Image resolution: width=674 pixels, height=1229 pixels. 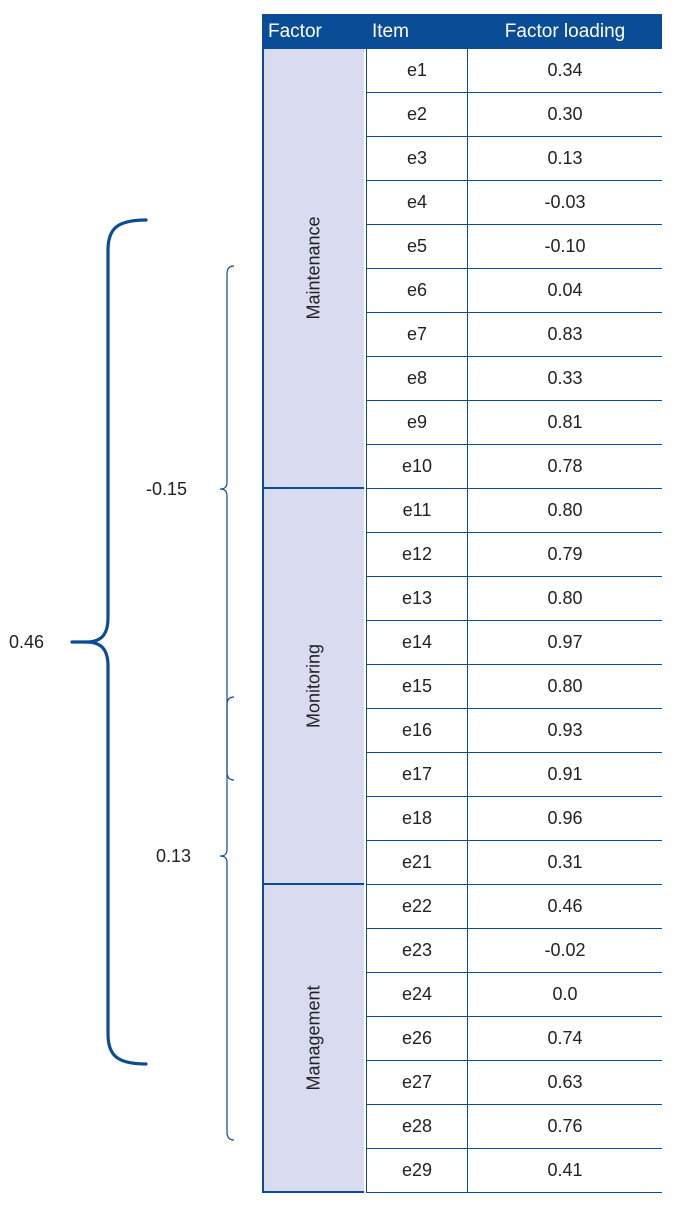 What do you see at coordinates (565, 554) in the screenshot?
I see `loading-cell: 0.79` at bounding box center [565, 554].